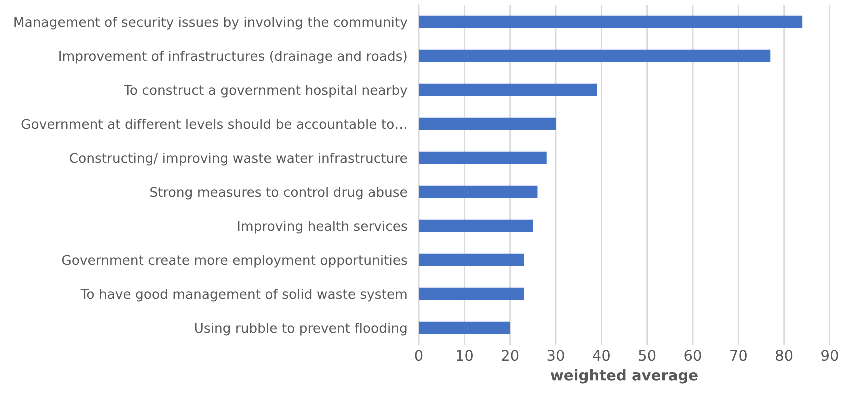 This screenshot has width=847, height=400. Describe the element at coordinates (624, 377) in the screenshot. I see `x-axis-title: weighted average` at that location.